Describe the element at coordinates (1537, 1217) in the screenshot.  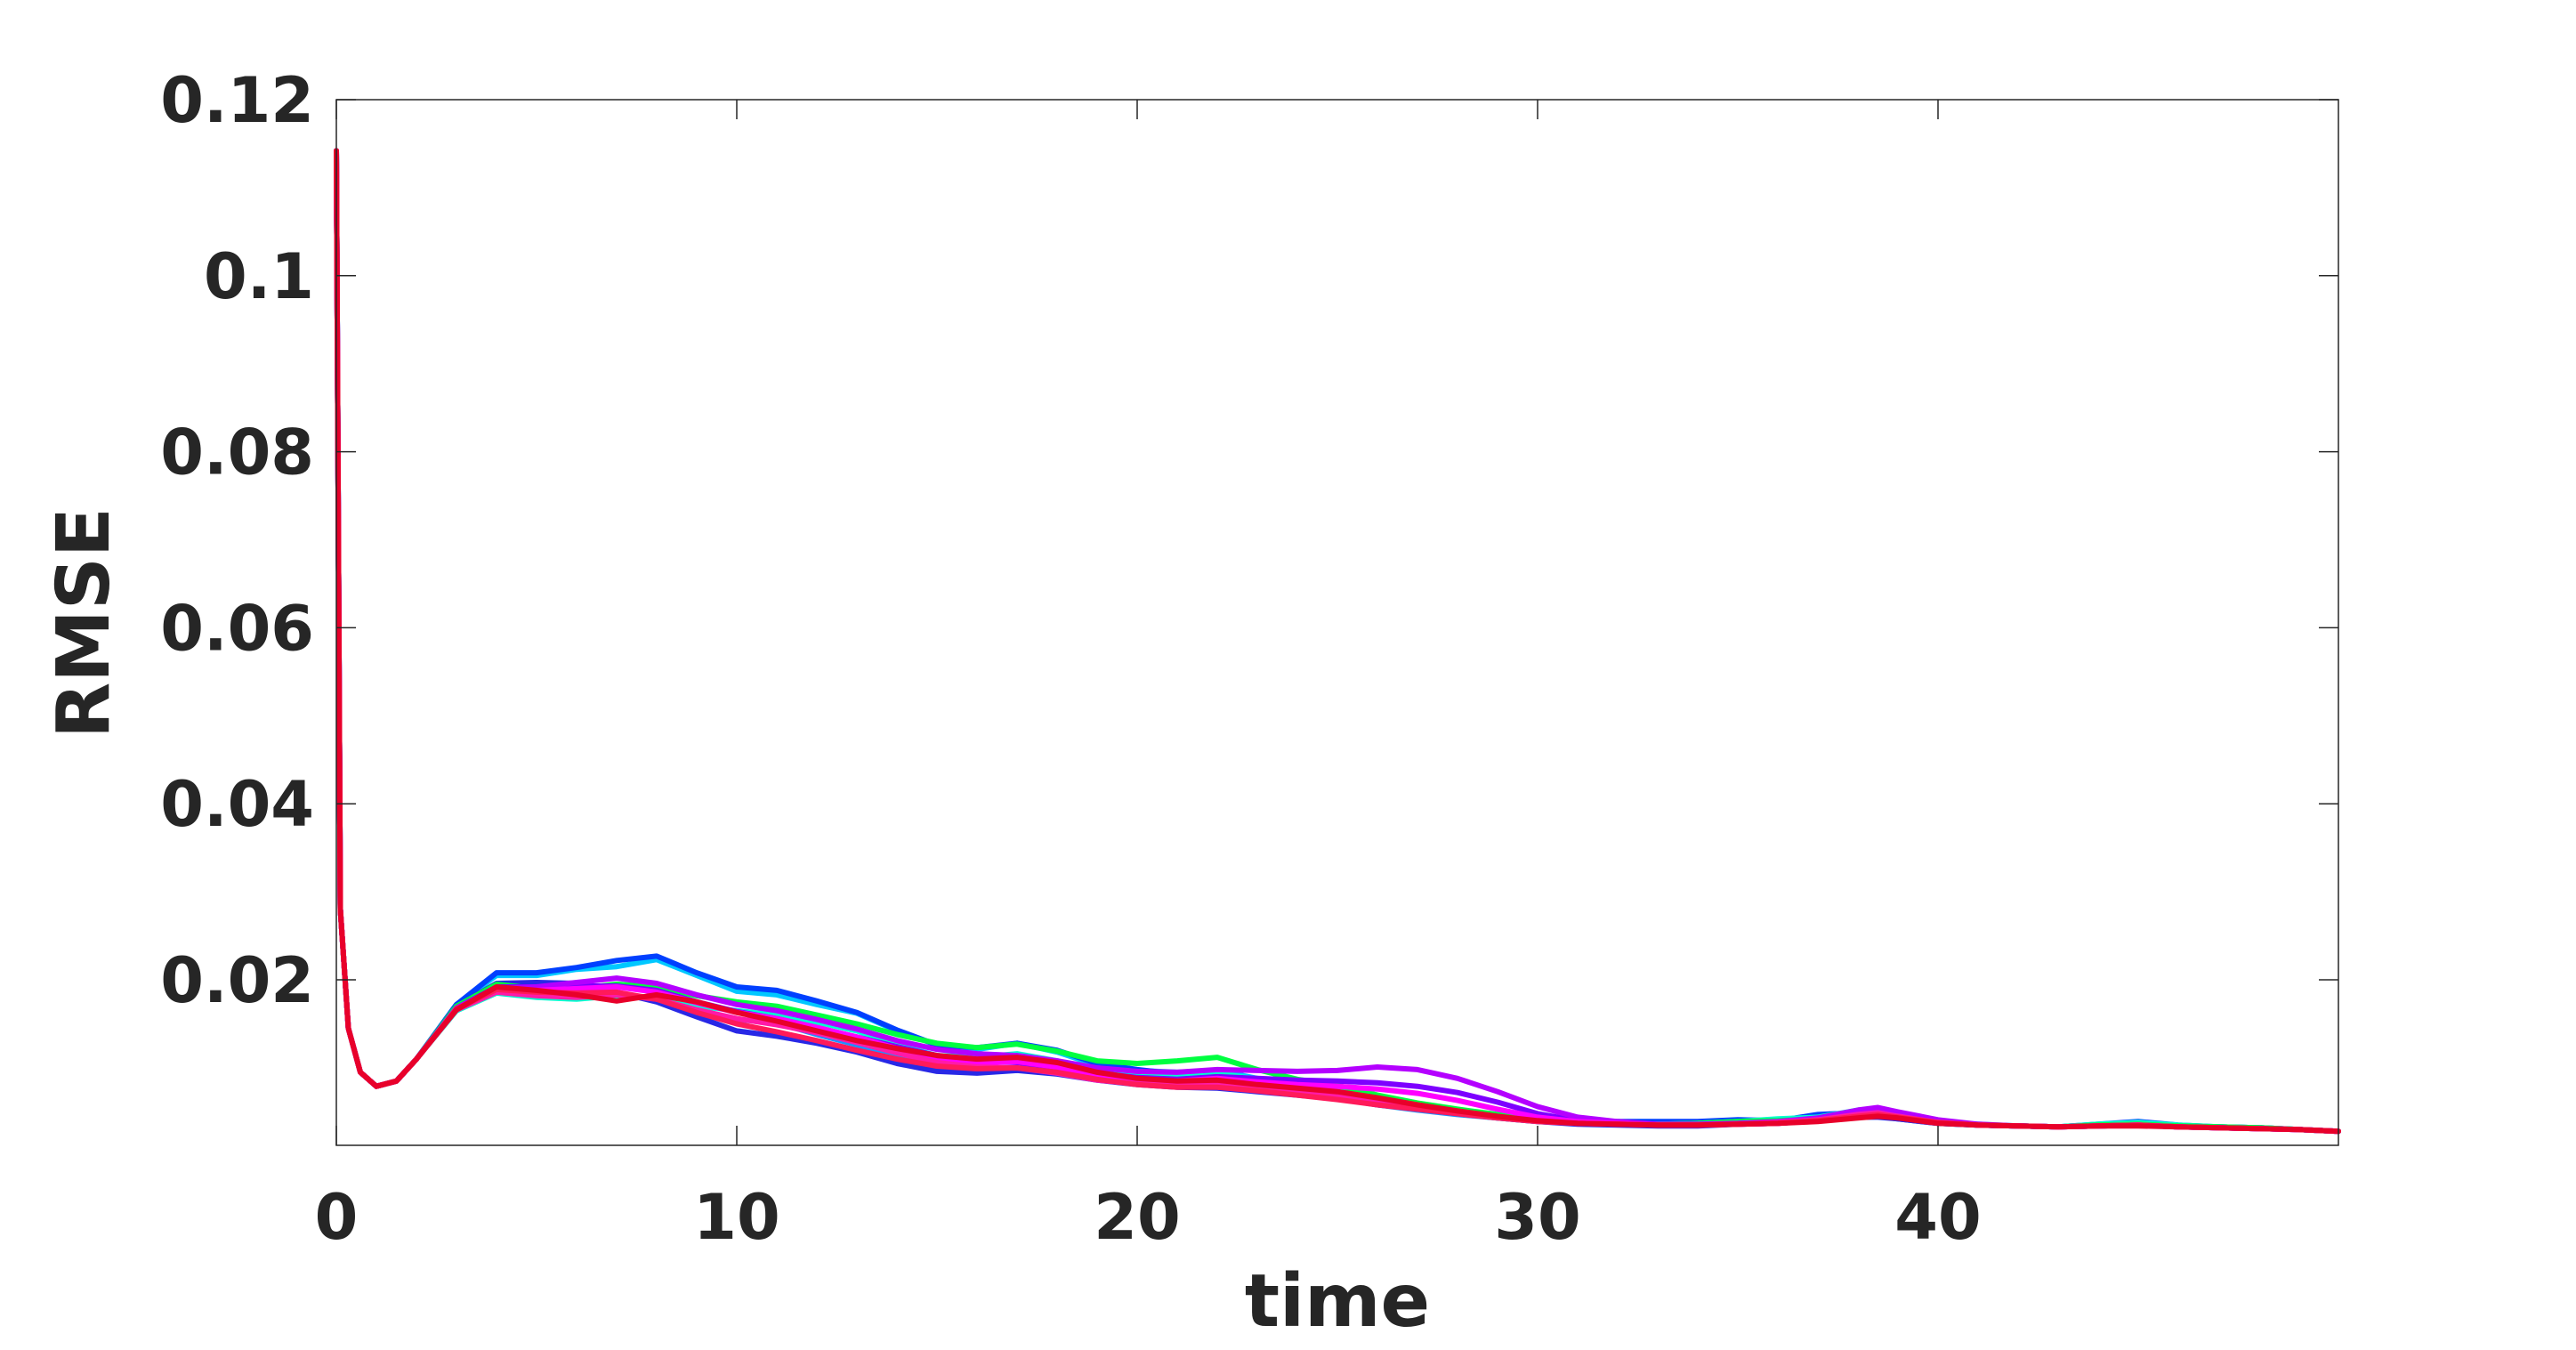
I see `x-tick-label: 30` at that location.